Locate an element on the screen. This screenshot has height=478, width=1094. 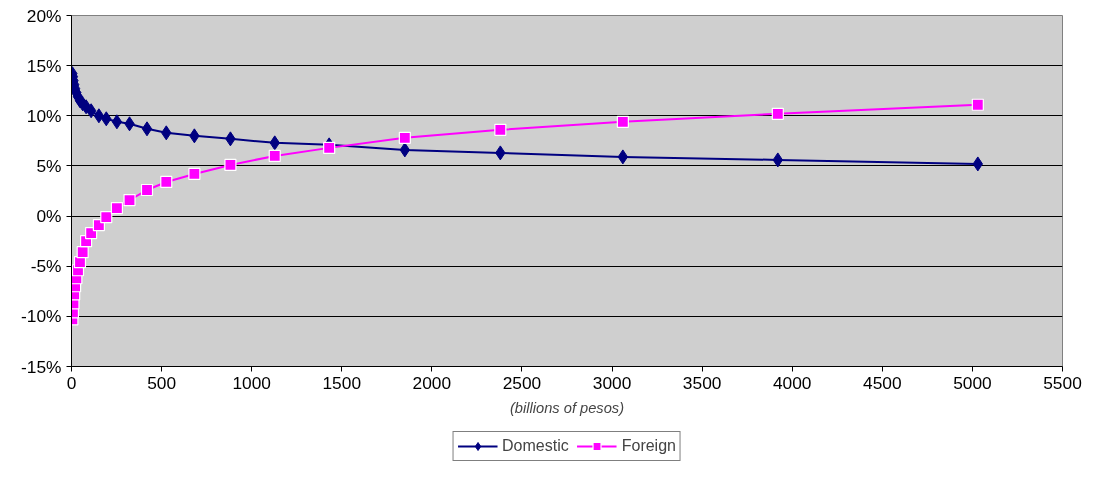
x-tick-label: 2000 is located at coordinates (432, 382).